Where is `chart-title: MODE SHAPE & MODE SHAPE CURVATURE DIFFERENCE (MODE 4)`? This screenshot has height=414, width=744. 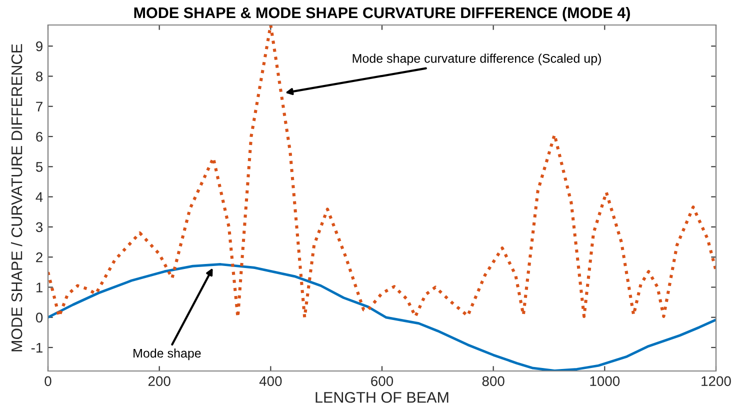 chart-title: MODE SHAPE & MODE SHAPE CURVATURE DIFFERENCE (MODE 4) is located at coordinates (382, 14).